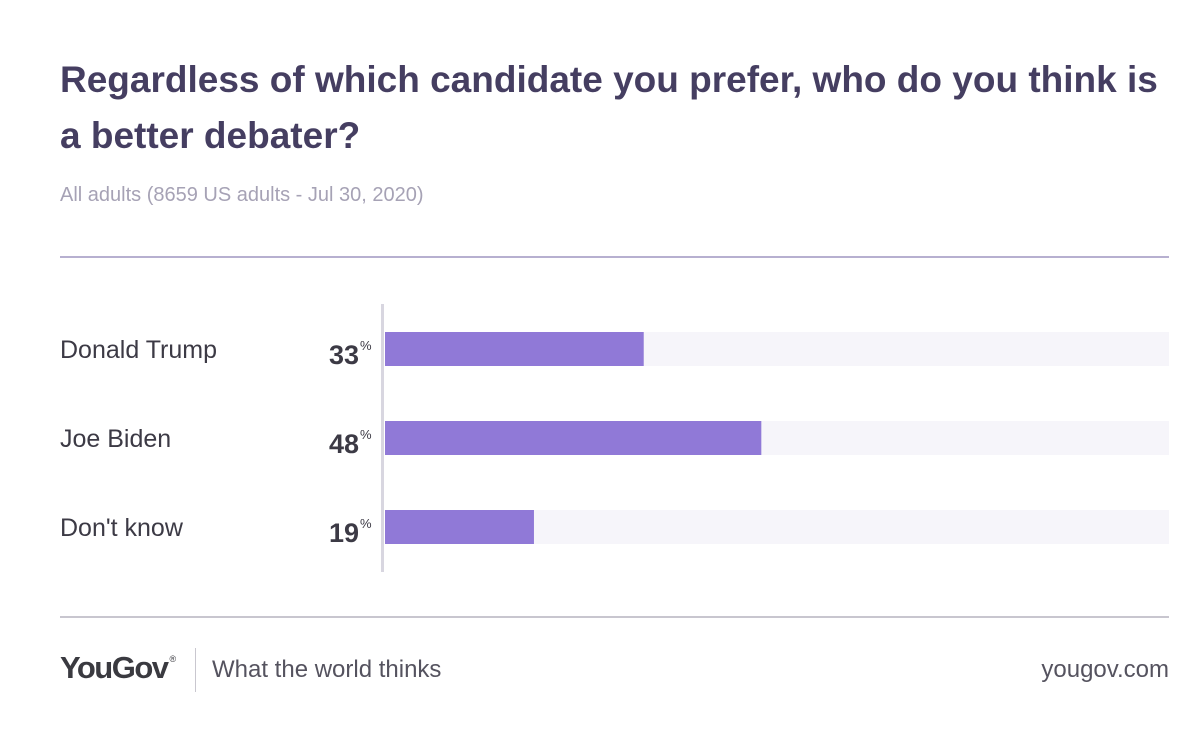 This screenshot has width=1200, height=737. I want to click on value-unit-donald-trump: %, so click(366, 345).